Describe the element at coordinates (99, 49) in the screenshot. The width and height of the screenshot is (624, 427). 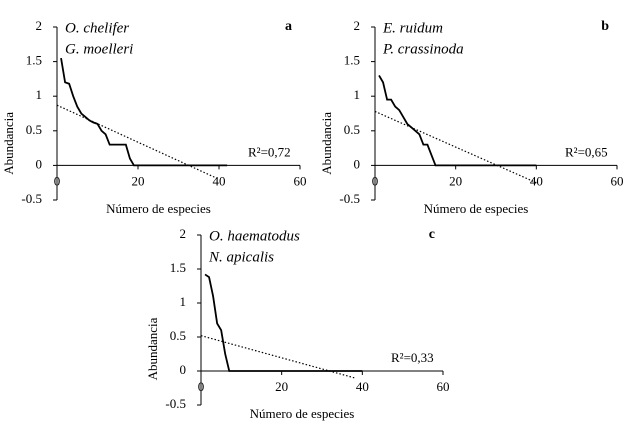
I see `species-label: G. moelleri` at that location.